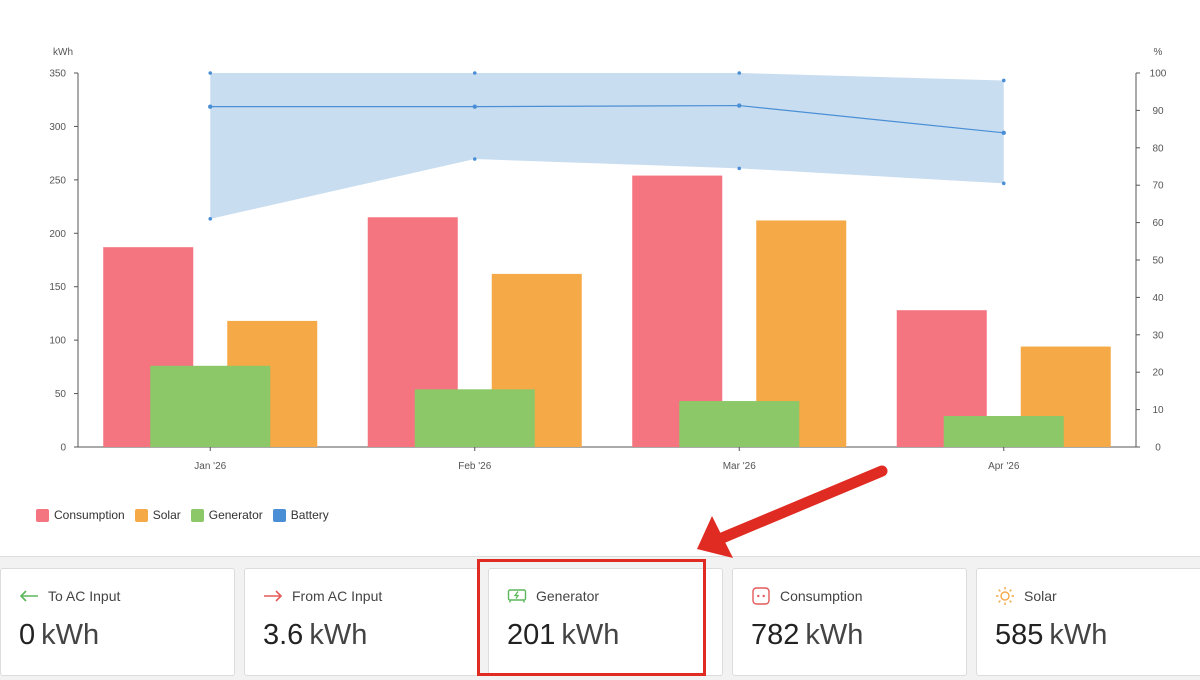  What do you see at coordinates (57, 234) in the screenshot?
I see `y-left-tick-label: 200` at bounding box center [57, 234].